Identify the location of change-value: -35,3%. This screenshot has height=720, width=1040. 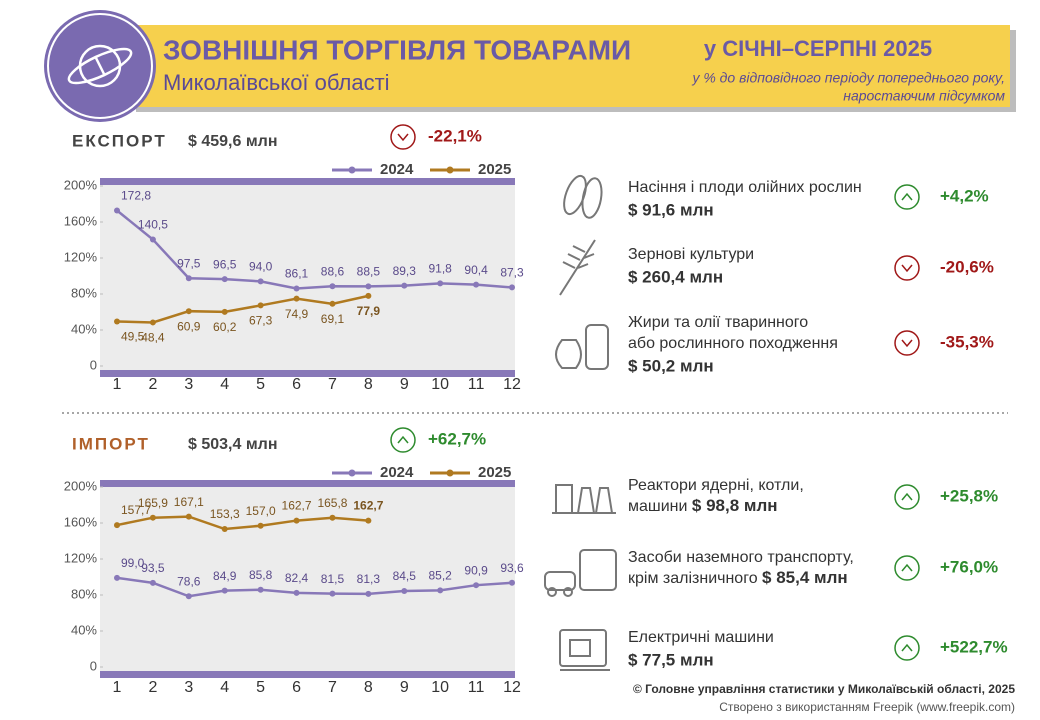
(967, 341).